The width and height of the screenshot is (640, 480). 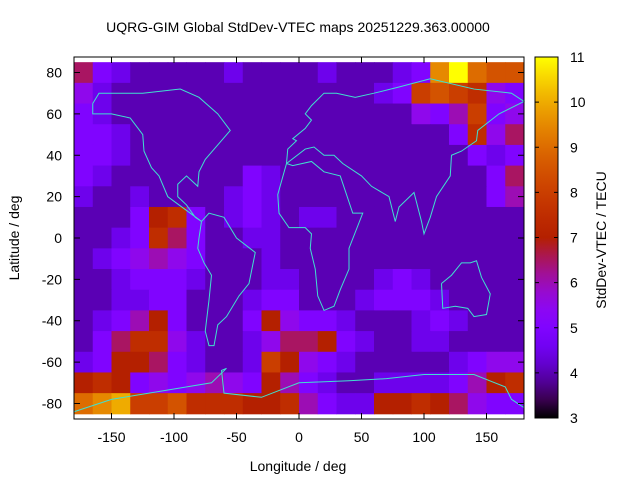 I want to click on colorbar-tick-label: 10, so click(x=578, y=102).